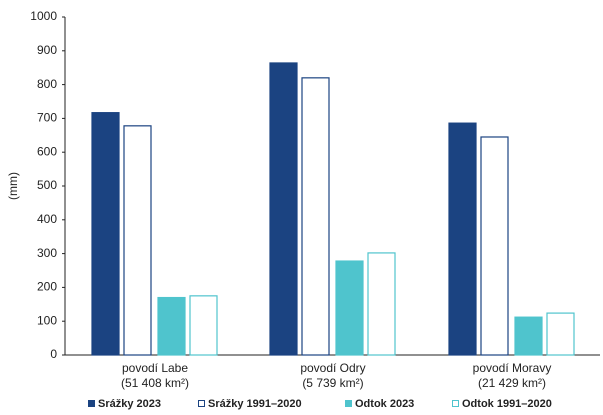 The image size is (603, 415). I want to click on y-axis-label: (mm), so click(13, 186).